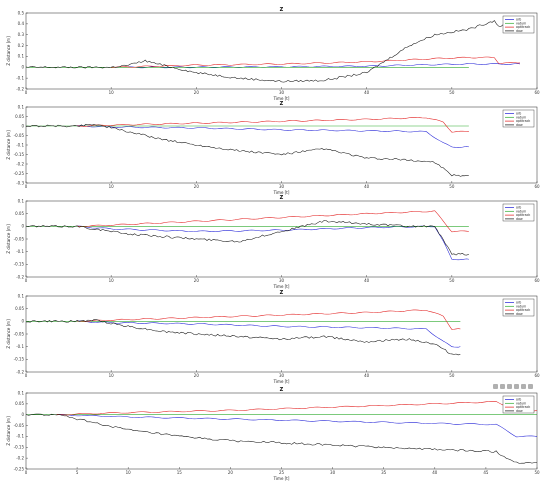 The image size is (550, 487). What do you see at coordinates (21, 12) in the screenshot?
I see `y-tick-label: 0.5` at bounding box center [21, 12].